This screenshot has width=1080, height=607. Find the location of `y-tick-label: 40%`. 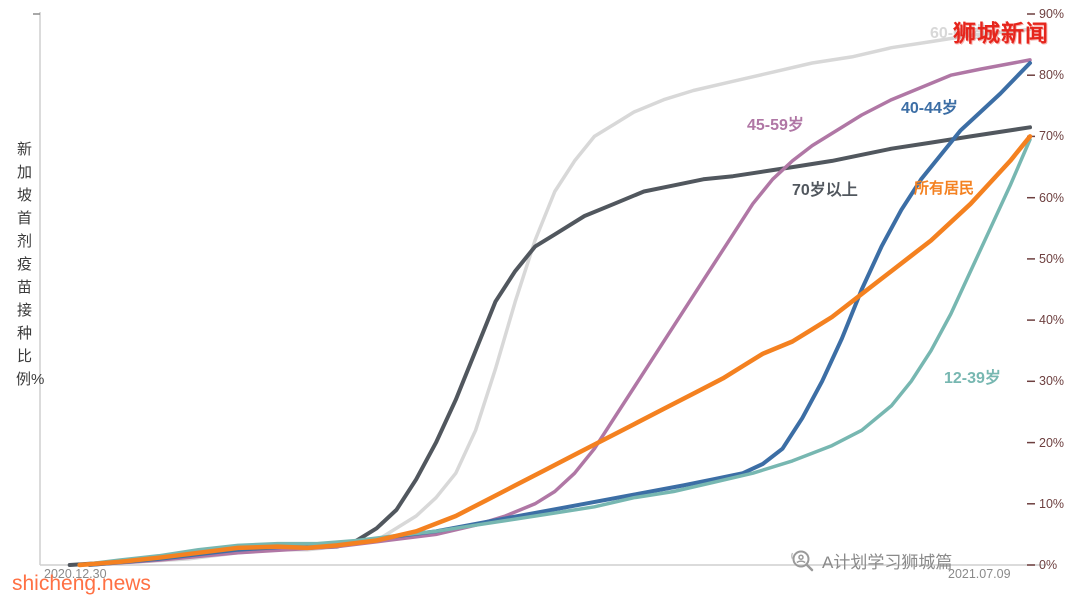

y-tick-label: 40% is located at coordinates (1052, 320).